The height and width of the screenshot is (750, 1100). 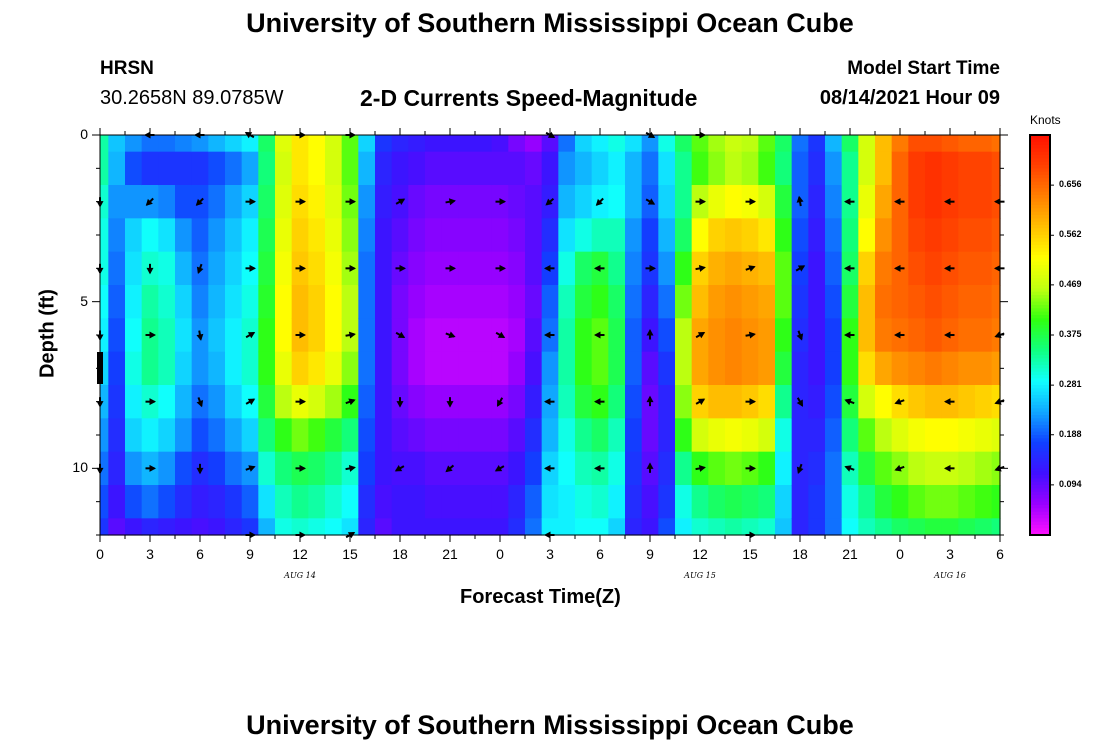 What do you see at coordinates (84, 134) in the screenshot?
I see `y-tick-label: 0` at bounding box center [84, 134].